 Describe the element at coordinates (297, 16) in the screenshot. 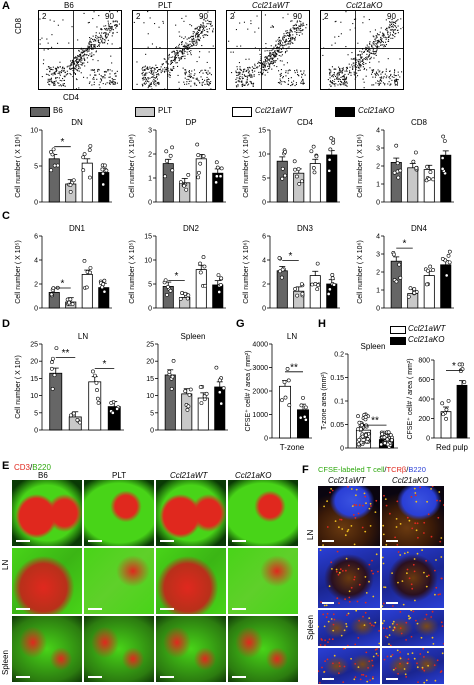

I see `quadrant-percent-tr: 90` at that location.